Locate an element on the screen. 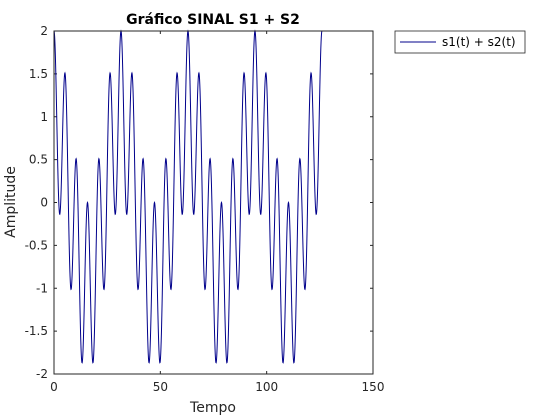 The height and width of the screenshot is (420, 560). x-tick-label: 0 is located at coordinates (54, 387).